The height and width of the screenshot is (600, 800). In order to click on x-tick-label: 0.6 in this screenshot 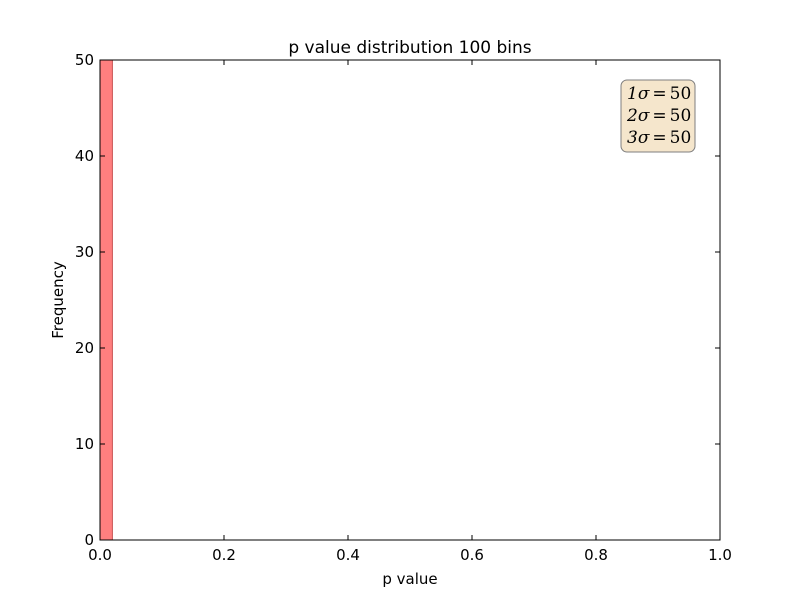, I will do `click(472, 555)`.